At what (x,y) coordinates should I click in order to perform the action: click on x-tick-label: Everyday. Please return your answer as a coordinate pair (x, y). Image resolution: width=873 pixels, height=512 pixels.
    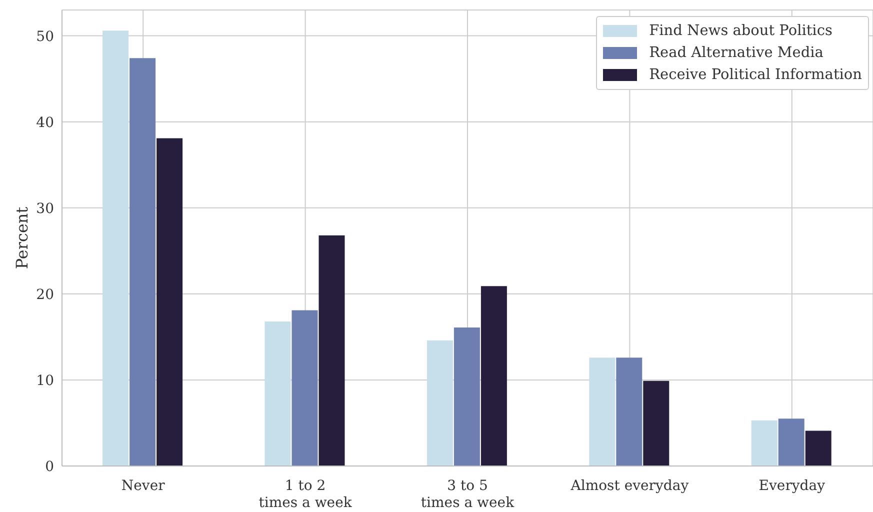
    Looking at the image, I should click on (792, 486).